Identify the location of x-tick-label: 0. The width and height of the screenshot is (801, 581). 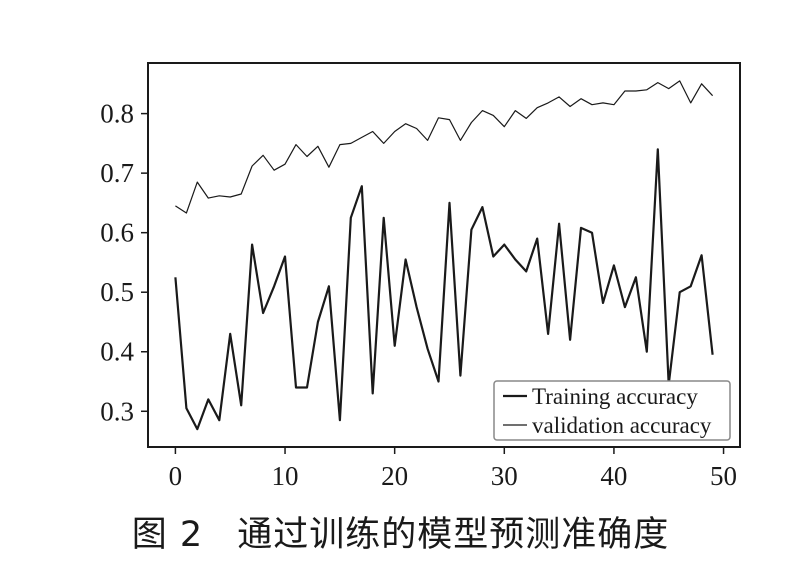
(176, 476).